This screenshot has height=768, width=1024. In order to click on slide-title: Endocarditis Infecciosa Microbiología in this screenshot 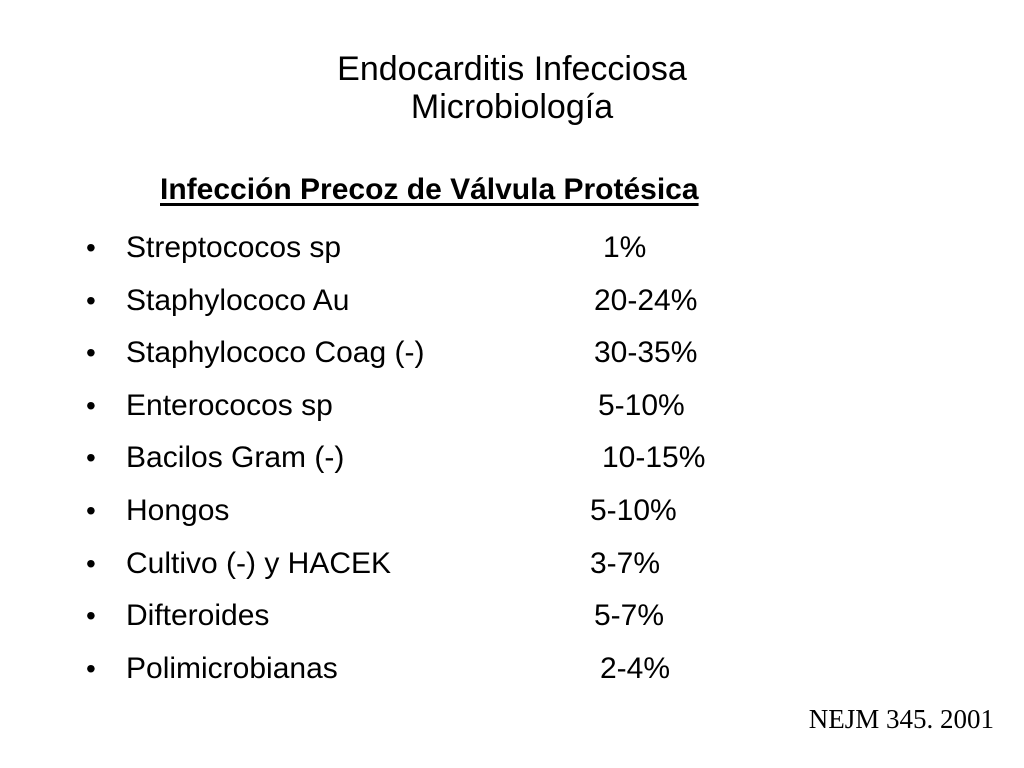, I will do `click(512, 88)`.